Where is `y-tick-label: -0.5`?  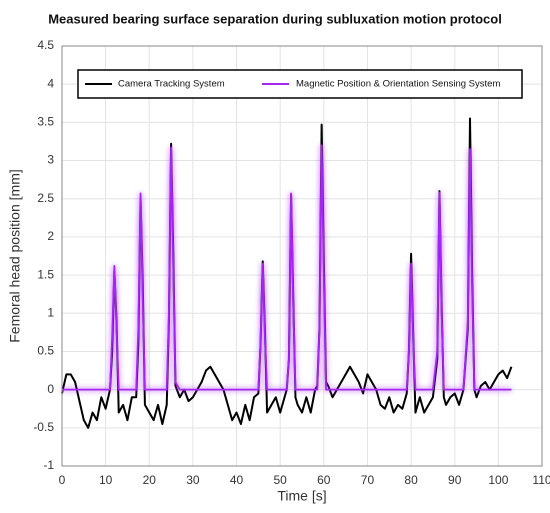 y-tick-label: -0.5 is located at coordinates (43, 427).